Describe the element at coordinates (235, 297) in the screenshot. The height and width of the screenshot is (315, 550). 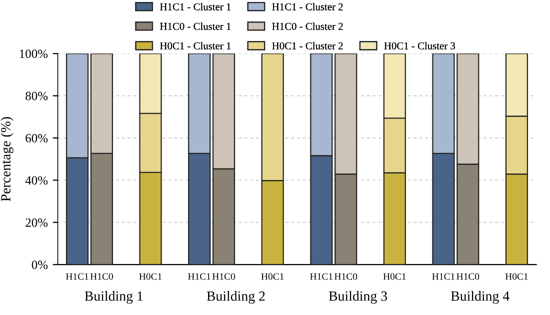
I see `text: Building 2` at that location.